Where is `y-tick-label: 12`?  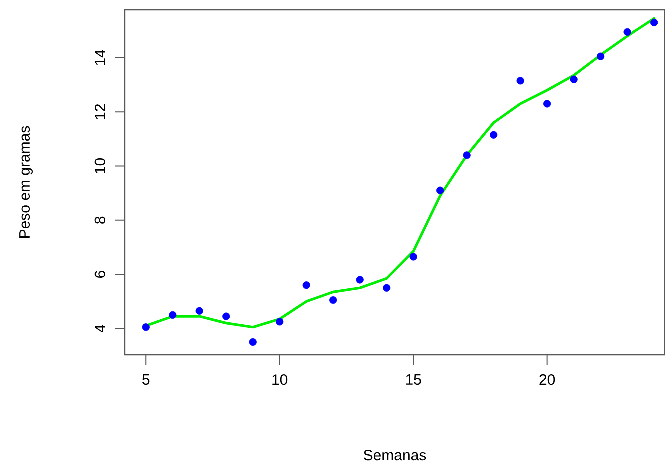 y-tick-label: 12 is located at coordinates (100, 112).